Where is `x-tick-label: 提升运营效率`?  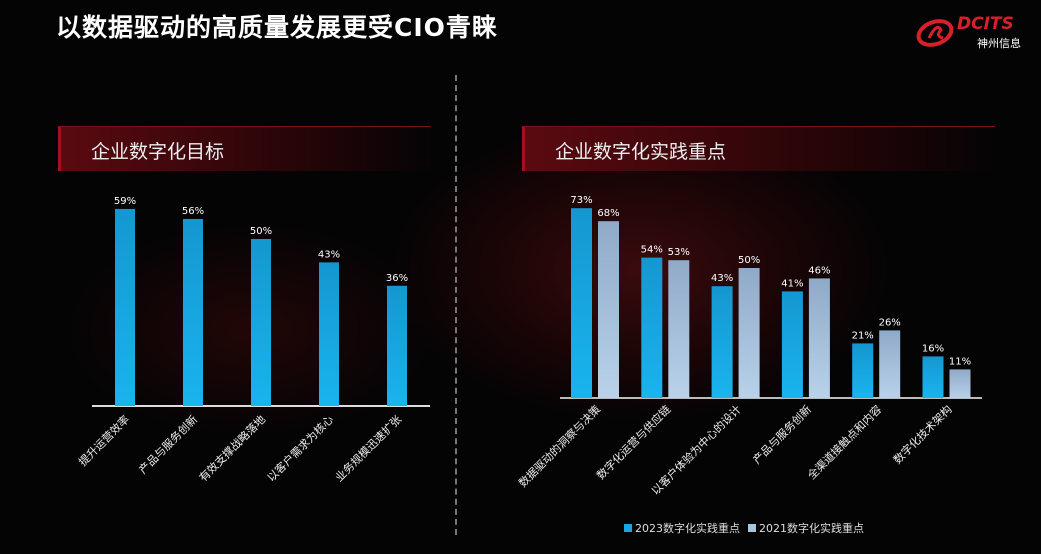
x-tick-label: 提升运营效率 is located at coordinates (104, 440).